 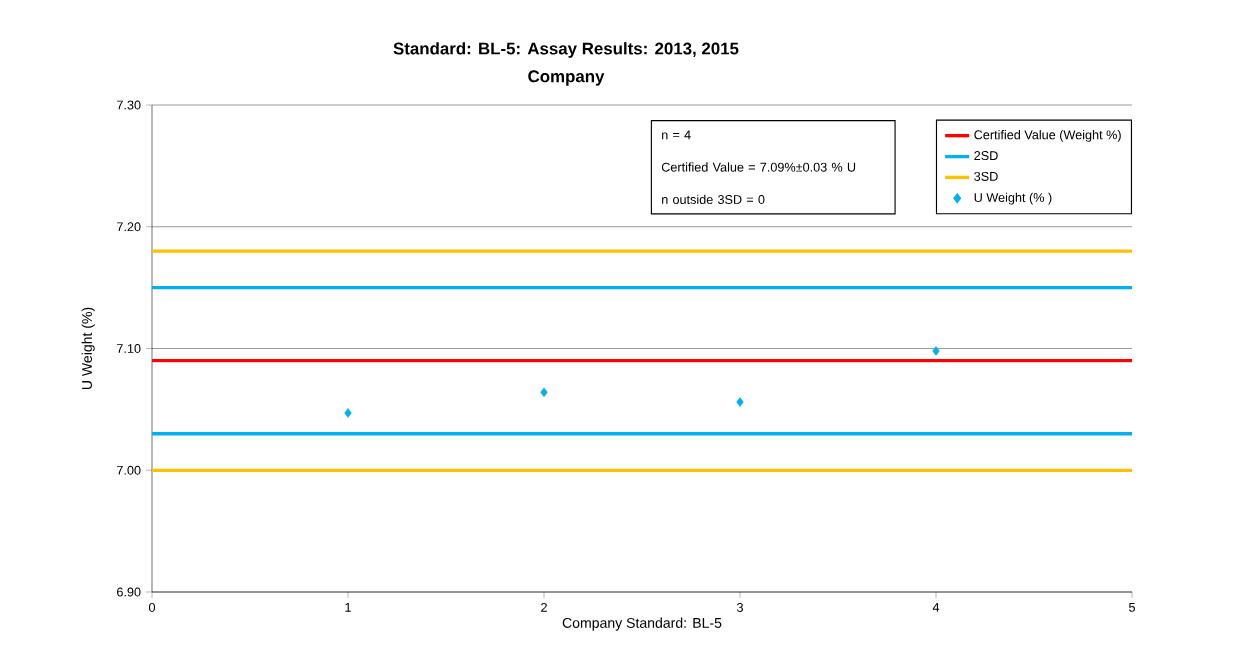 I want to click on y-tick-label: 6.90, so click(x=129, y=592).